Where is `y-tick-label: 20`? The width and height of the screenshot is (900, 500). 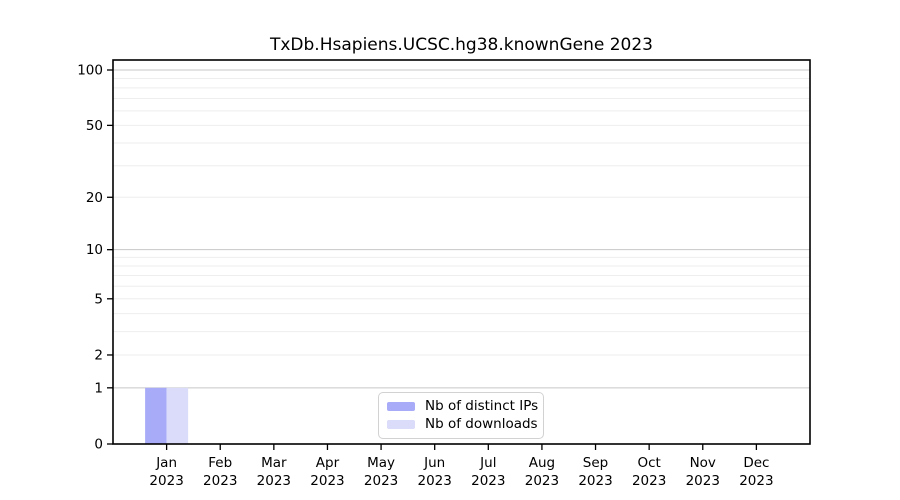
y-tick-label: 20 is located at coordinates (94, 198).